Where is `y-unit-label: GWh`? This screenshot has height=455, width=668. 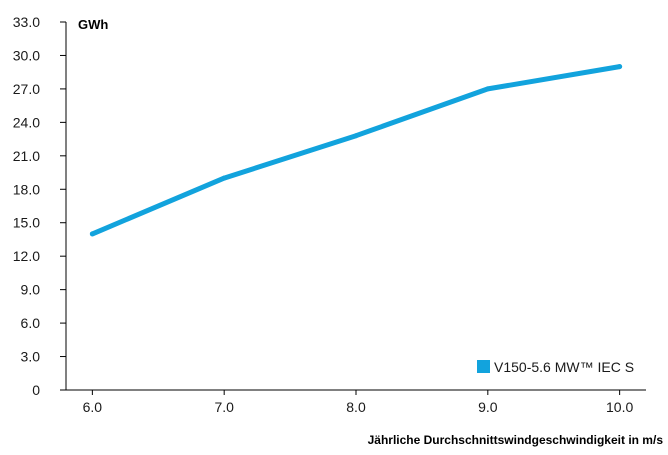 y-unit-label: GWh is located at coordinates (93, 24).